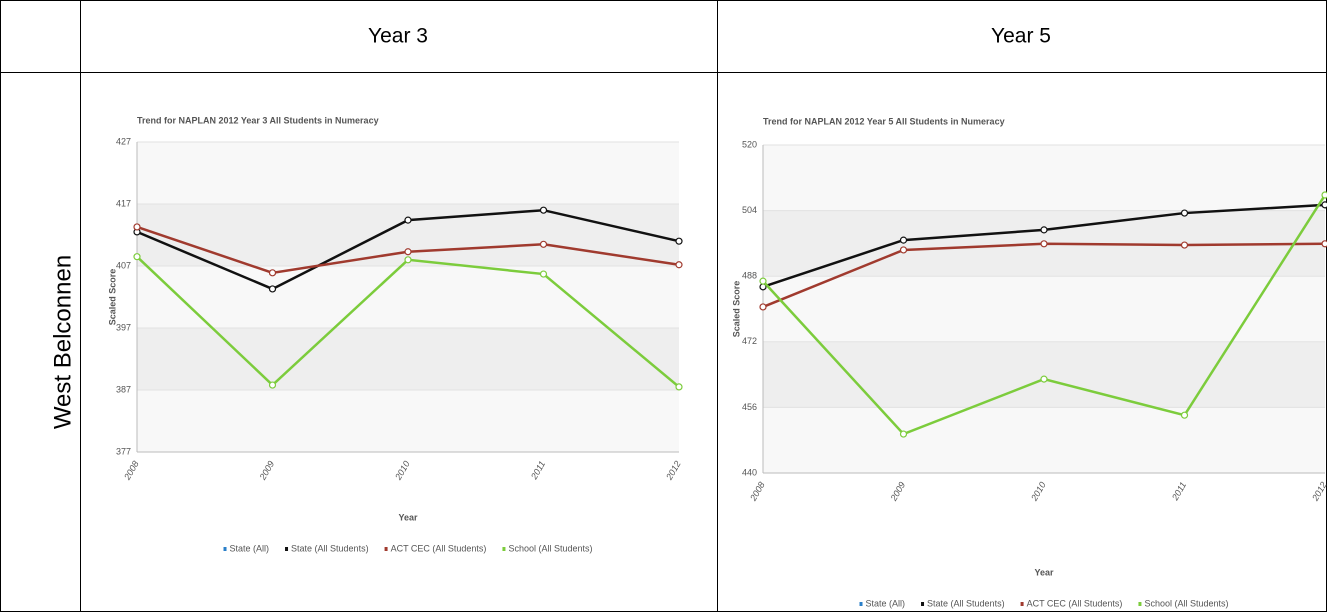 The height and width of the screenshot is (612, 1327). Describe the element at coordinates (123, 203) in the screenshot. I see `y-tick-label: 417` at that location.